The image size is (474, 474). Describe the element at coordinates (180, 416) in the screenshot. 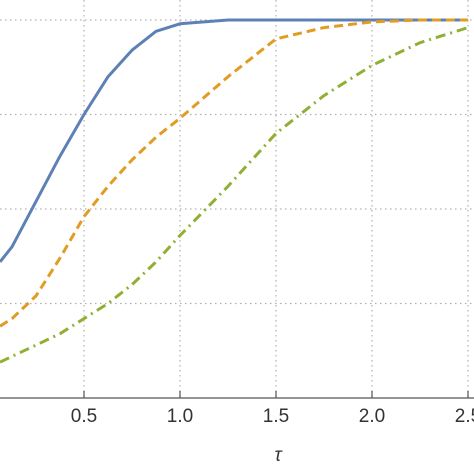

I see `x-tick-label: 1.0` at that location.